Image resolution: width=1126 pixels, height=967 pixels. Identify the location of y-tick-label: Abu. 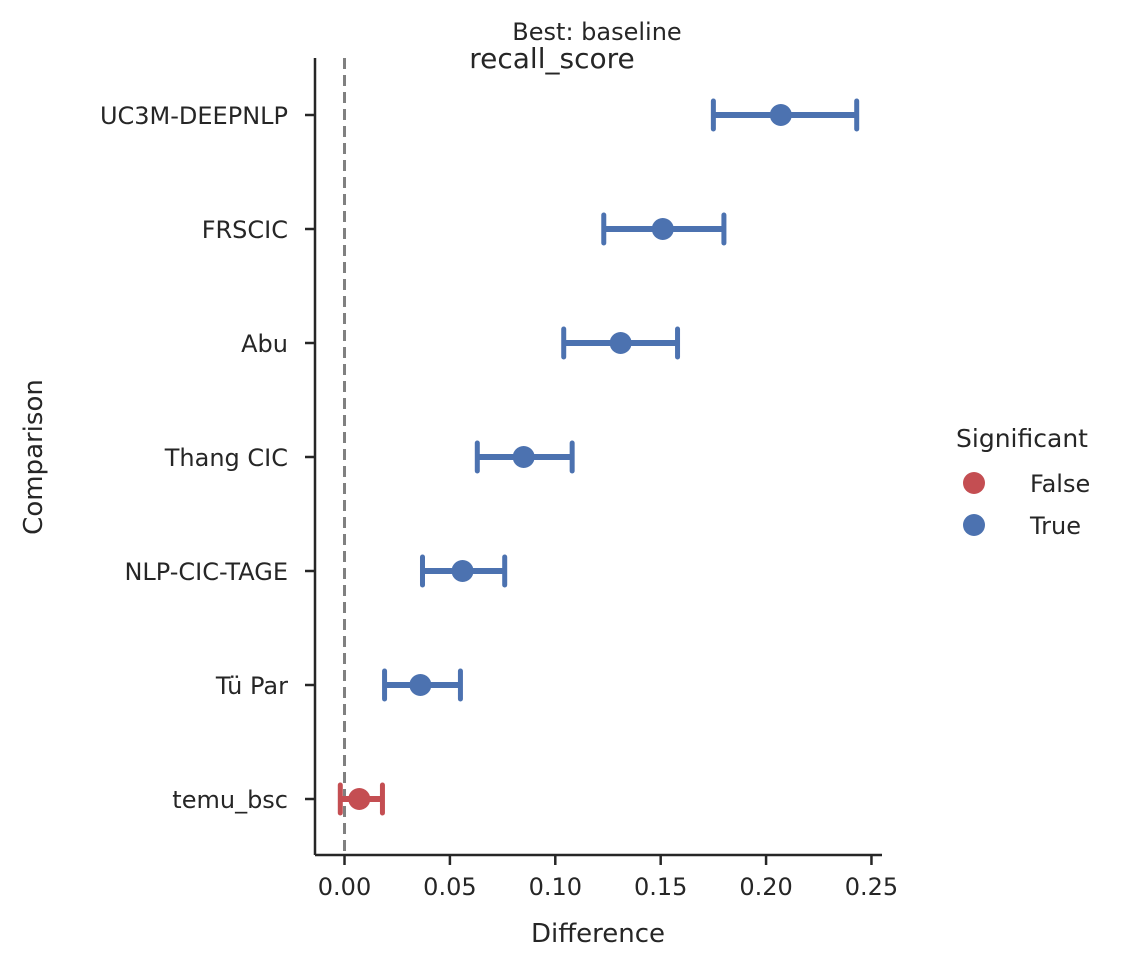
(264, 344).